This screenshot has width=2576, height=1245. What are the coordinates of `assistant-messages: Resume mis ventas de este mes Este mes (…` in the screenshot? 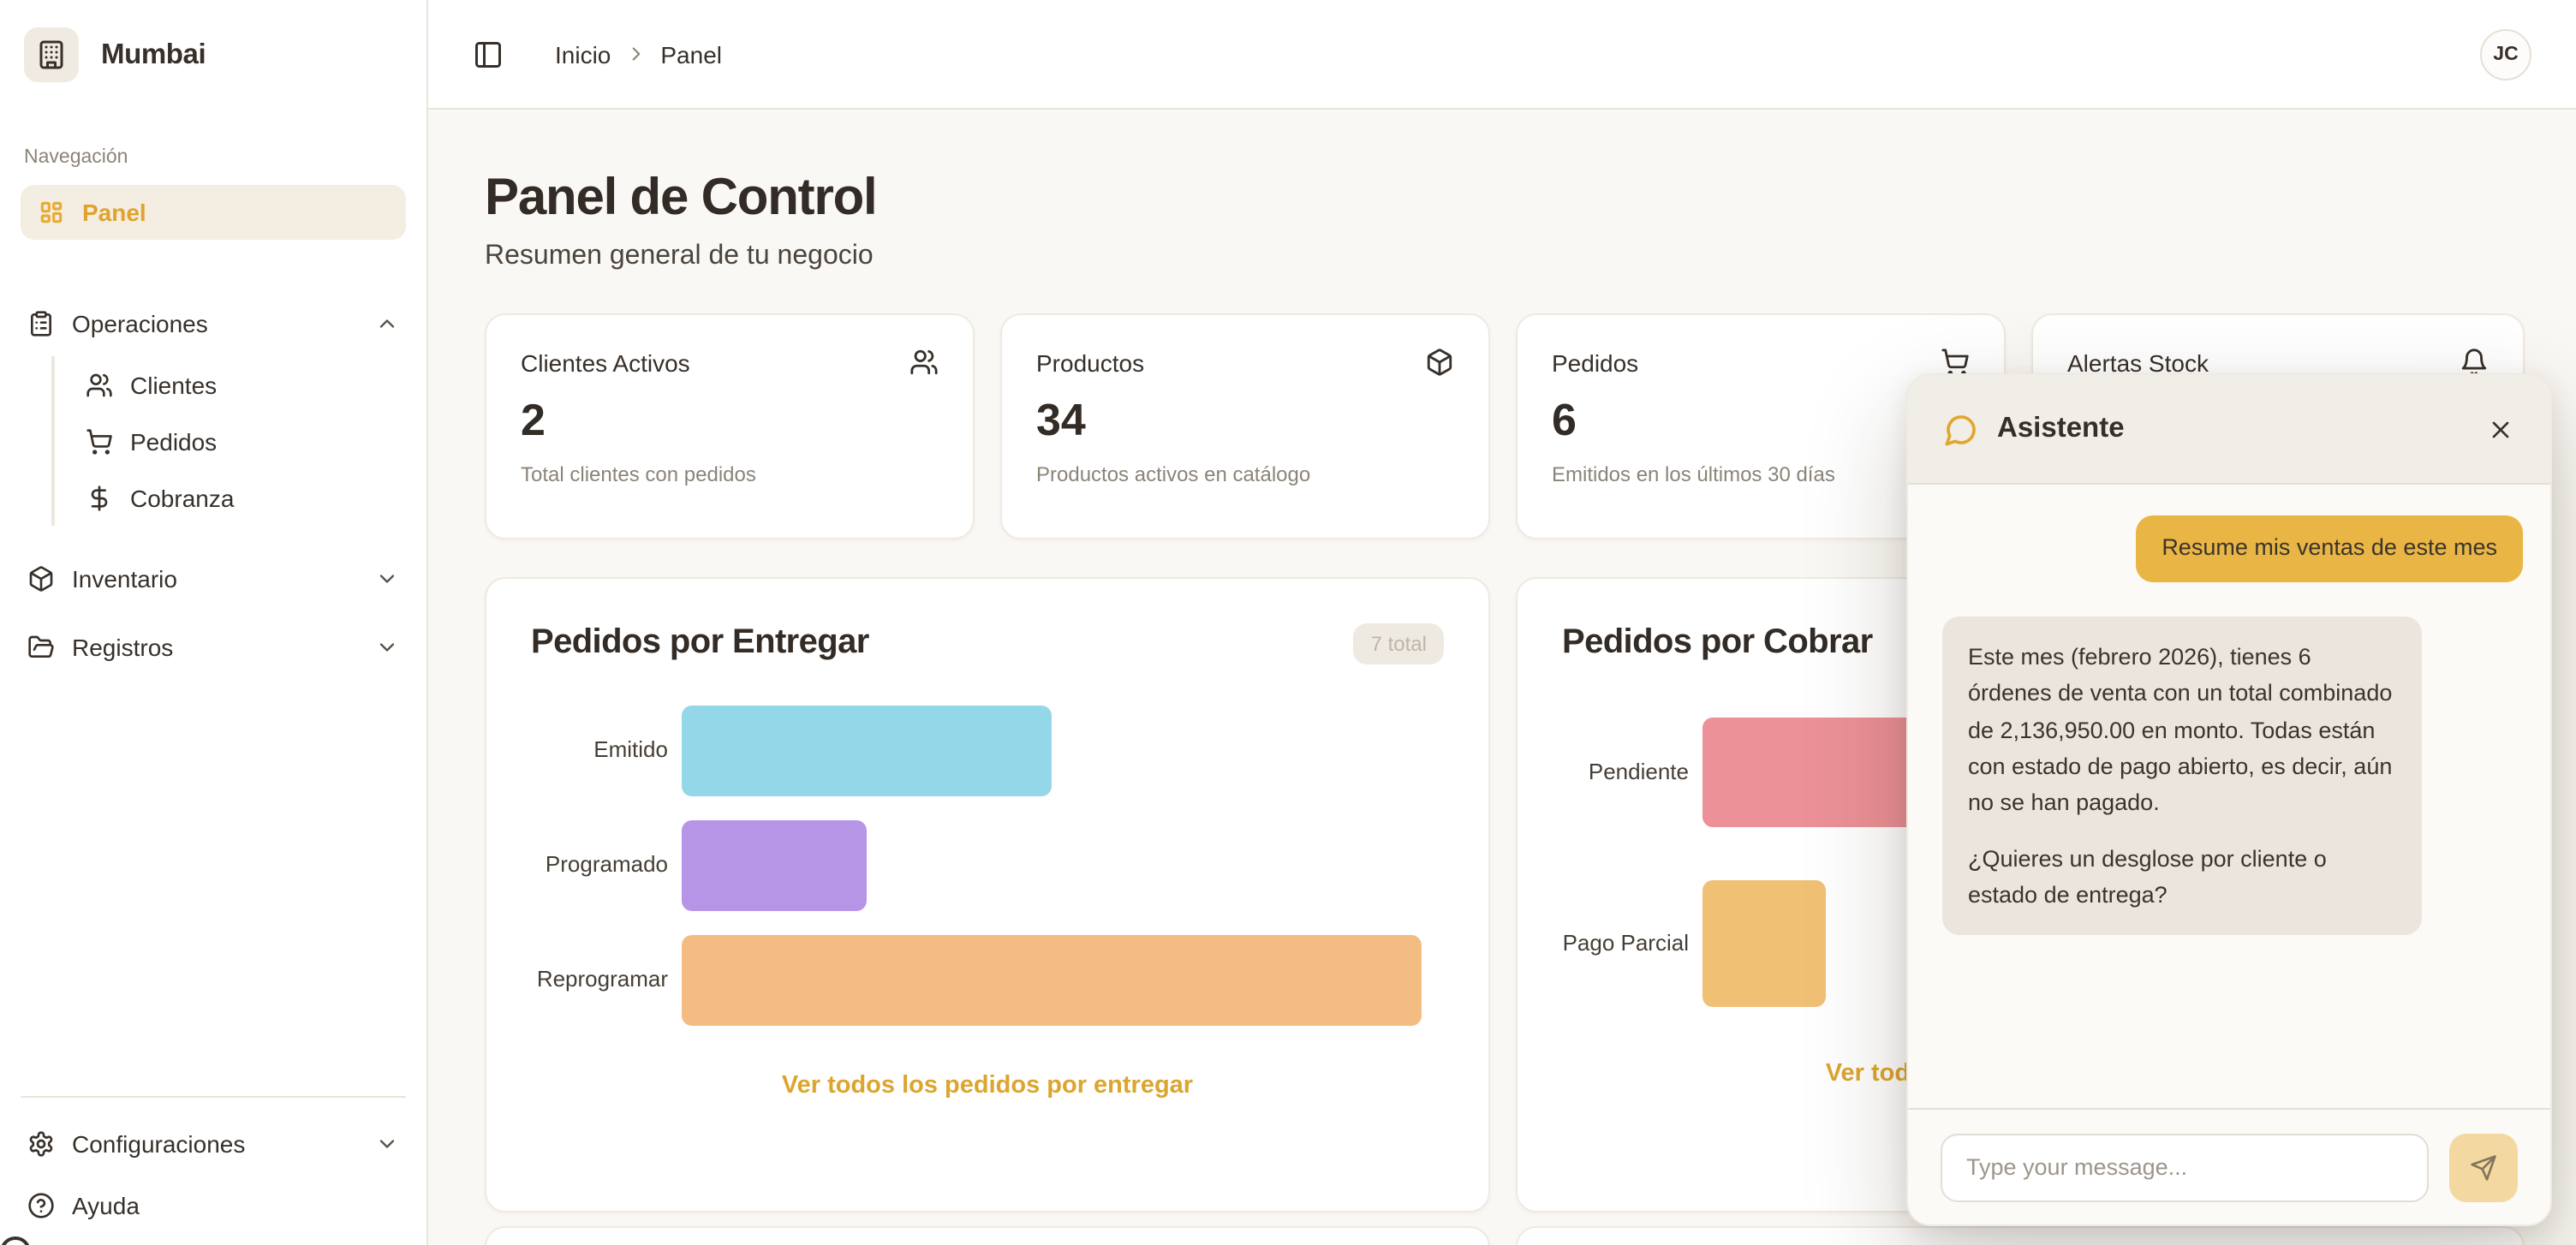 It's located at (2229, 796).